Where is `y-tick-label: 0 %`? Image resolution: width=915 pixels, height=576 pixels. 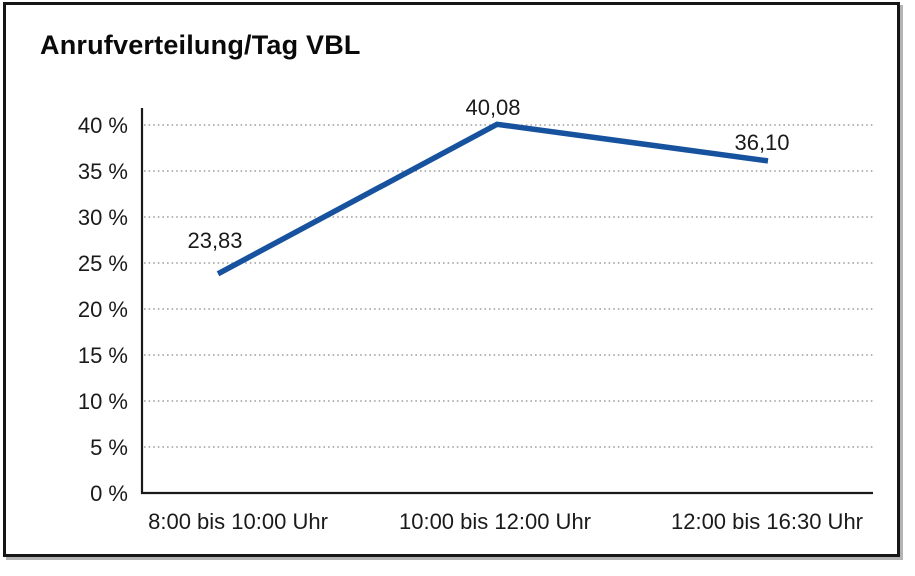 y-tick-label: 0 % is located at coordinates (109, 493).